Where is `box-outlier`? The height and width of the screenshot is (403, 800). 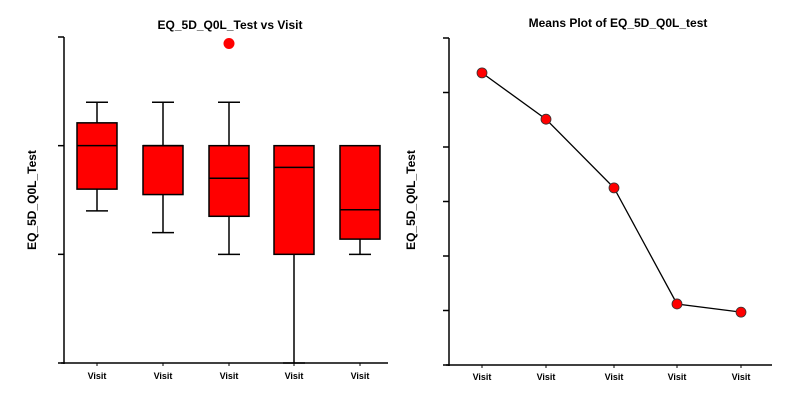
box-outlier is located at coordinates (229, 44).